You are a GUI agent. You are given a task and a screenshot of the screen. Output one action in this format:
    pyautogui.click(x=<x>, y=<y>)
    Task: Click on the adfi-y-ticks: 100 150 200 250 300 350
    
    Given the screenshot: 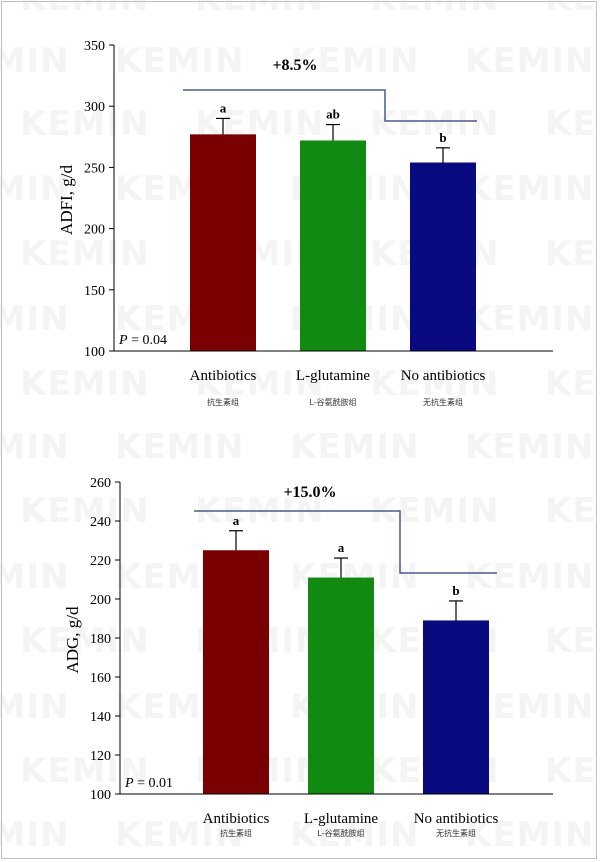 What is the action you would take?
    pyautogui.click(x=99, y=199)
    